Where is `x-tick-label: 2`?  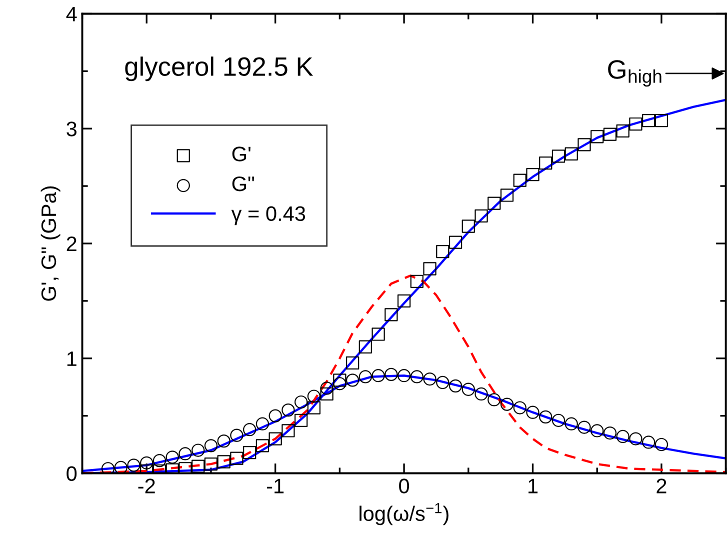
x-tick-label: 2 is located at coordinates (661, 486).